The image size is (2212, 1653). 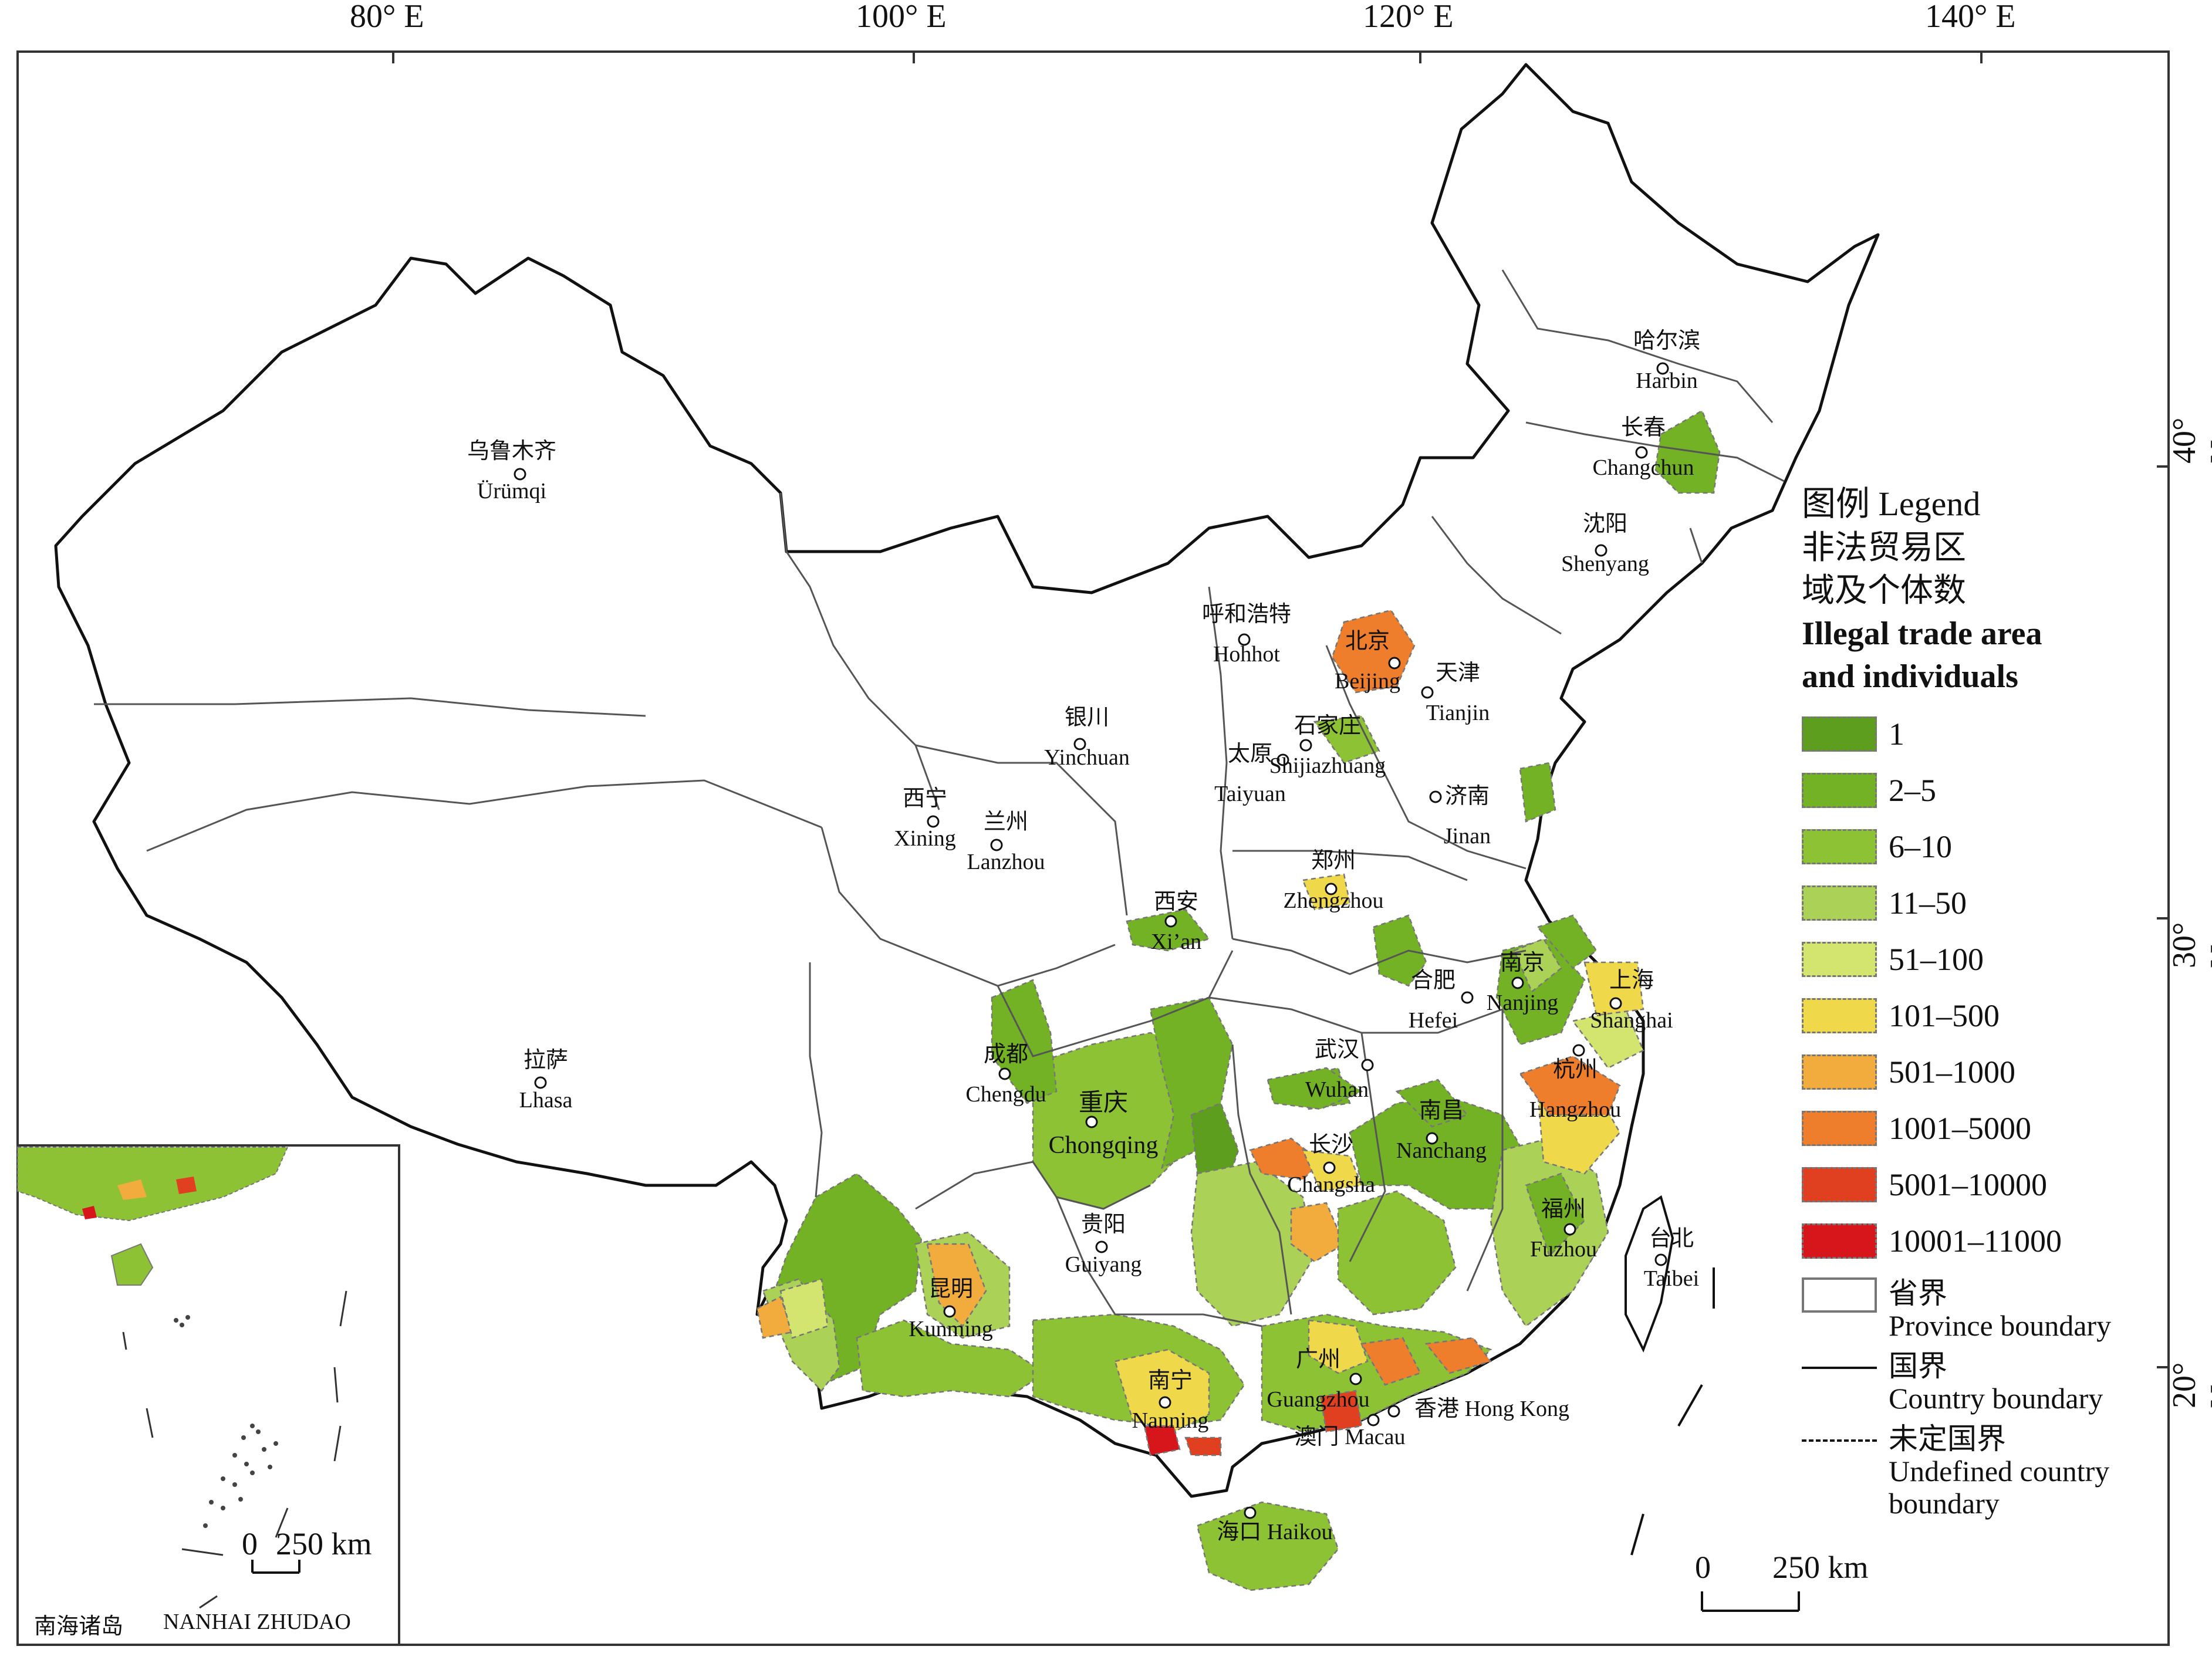 I want to click on city-hangzhou: 杭州 Hangzhou, so click(x=1575, y=1089).